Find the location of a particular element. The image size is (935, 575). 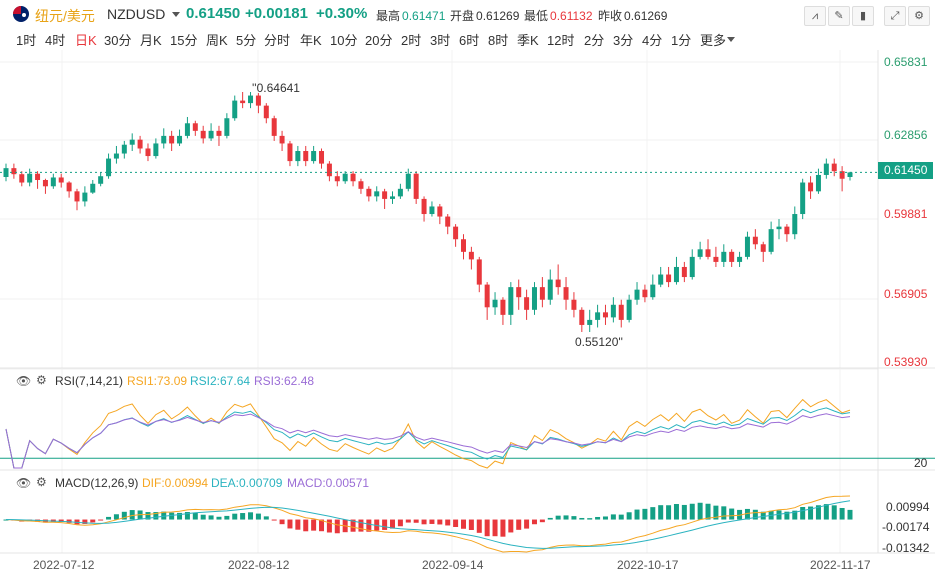

tab-20m: 20分 is located at coordinates (379, 40).